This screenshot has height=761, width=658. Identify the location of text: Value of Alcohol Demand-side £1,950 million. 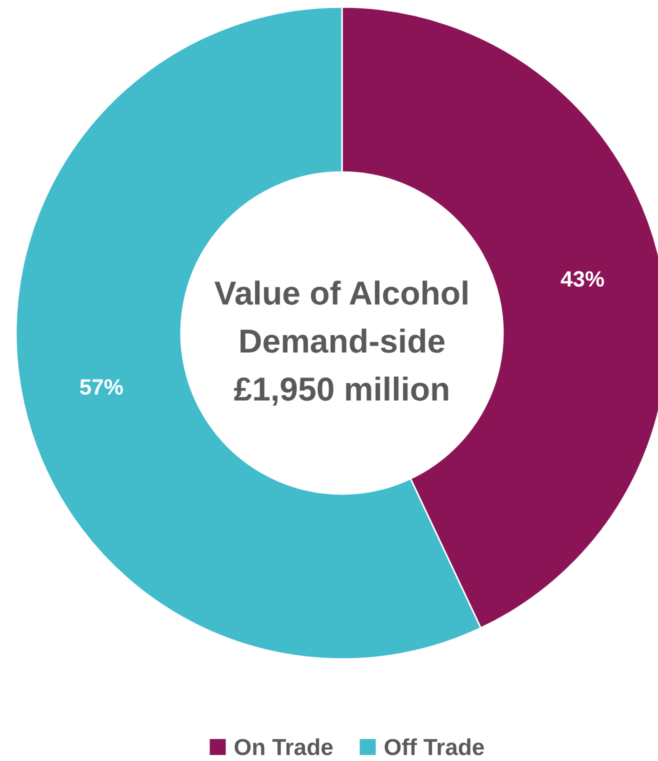
(342, 341).